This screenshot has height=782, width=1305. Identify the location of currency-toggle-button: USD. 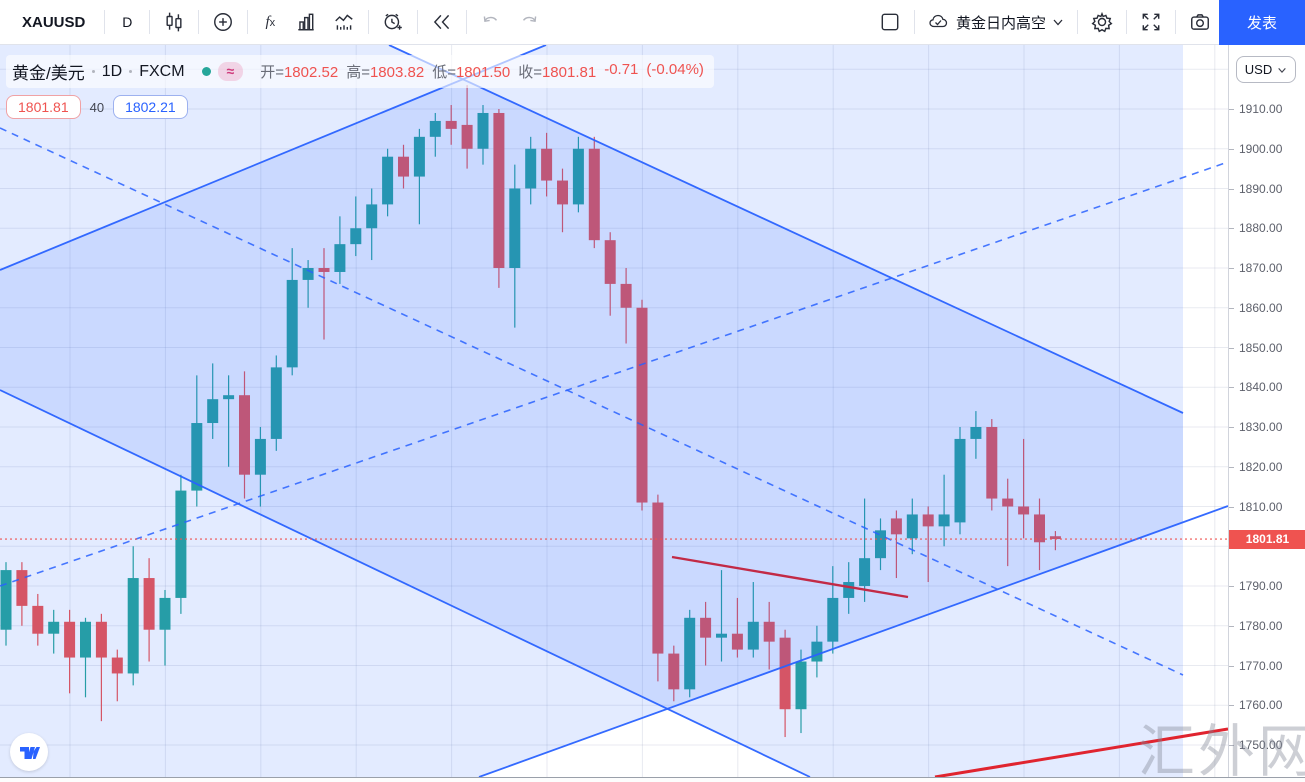
(1266, 69).